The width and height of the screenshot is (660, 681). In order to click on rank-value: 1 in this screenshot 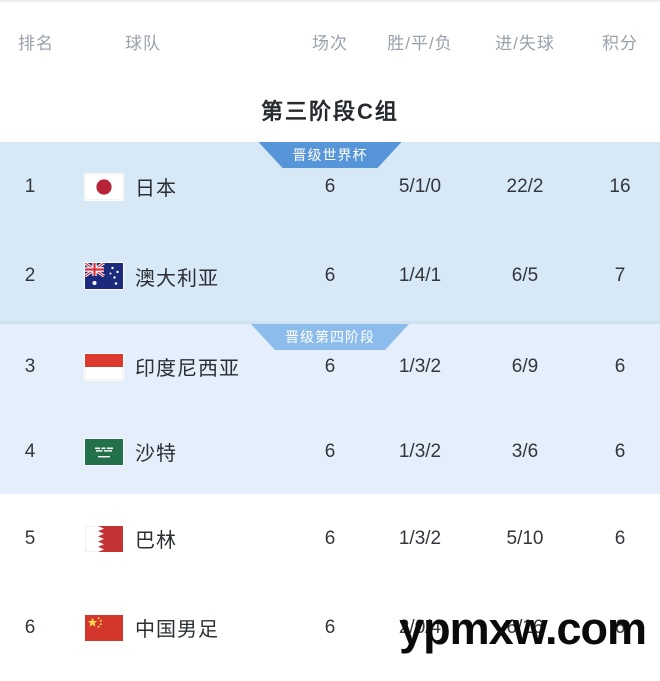, I will do `click(30, 186)`.